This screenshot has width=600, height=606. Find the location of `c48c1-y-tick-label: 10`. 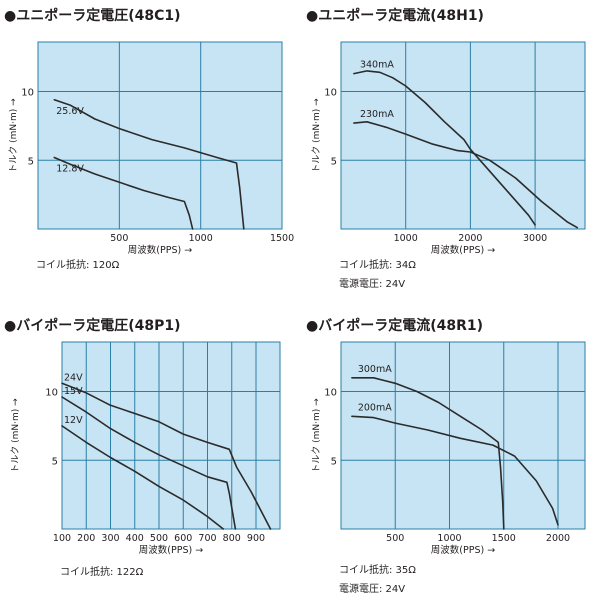

c48c1-y-tick-label: 10 is located at coordinates (27, 93).